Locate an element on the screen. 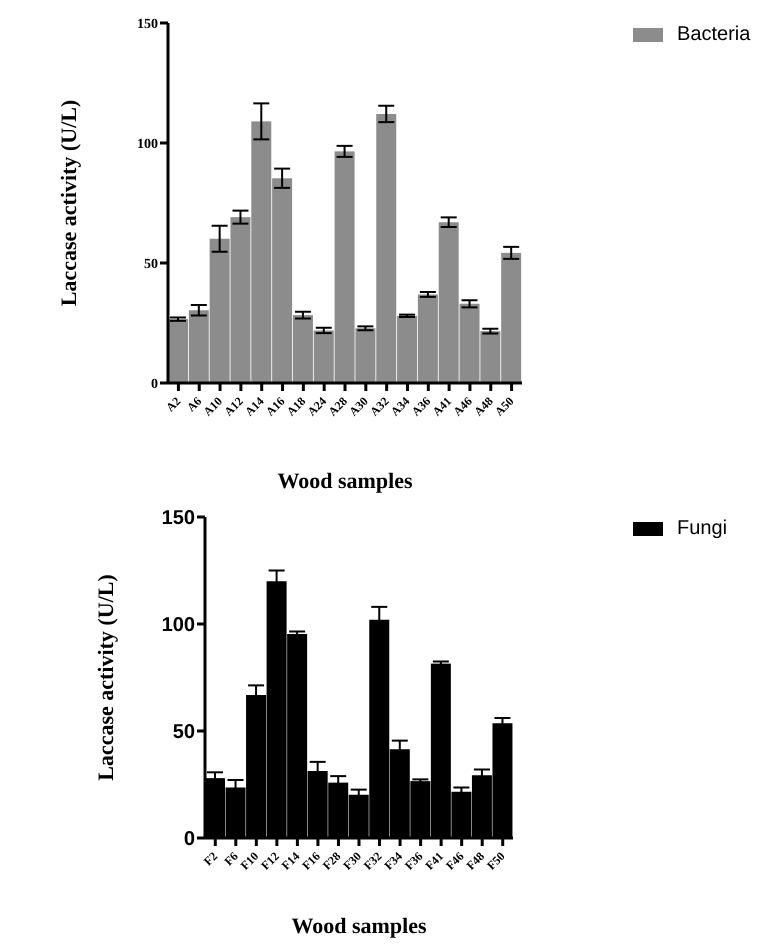 The width and height of the screenshot is (783, 950). x-tick-label: F2 is located at coordinates (210, 858).